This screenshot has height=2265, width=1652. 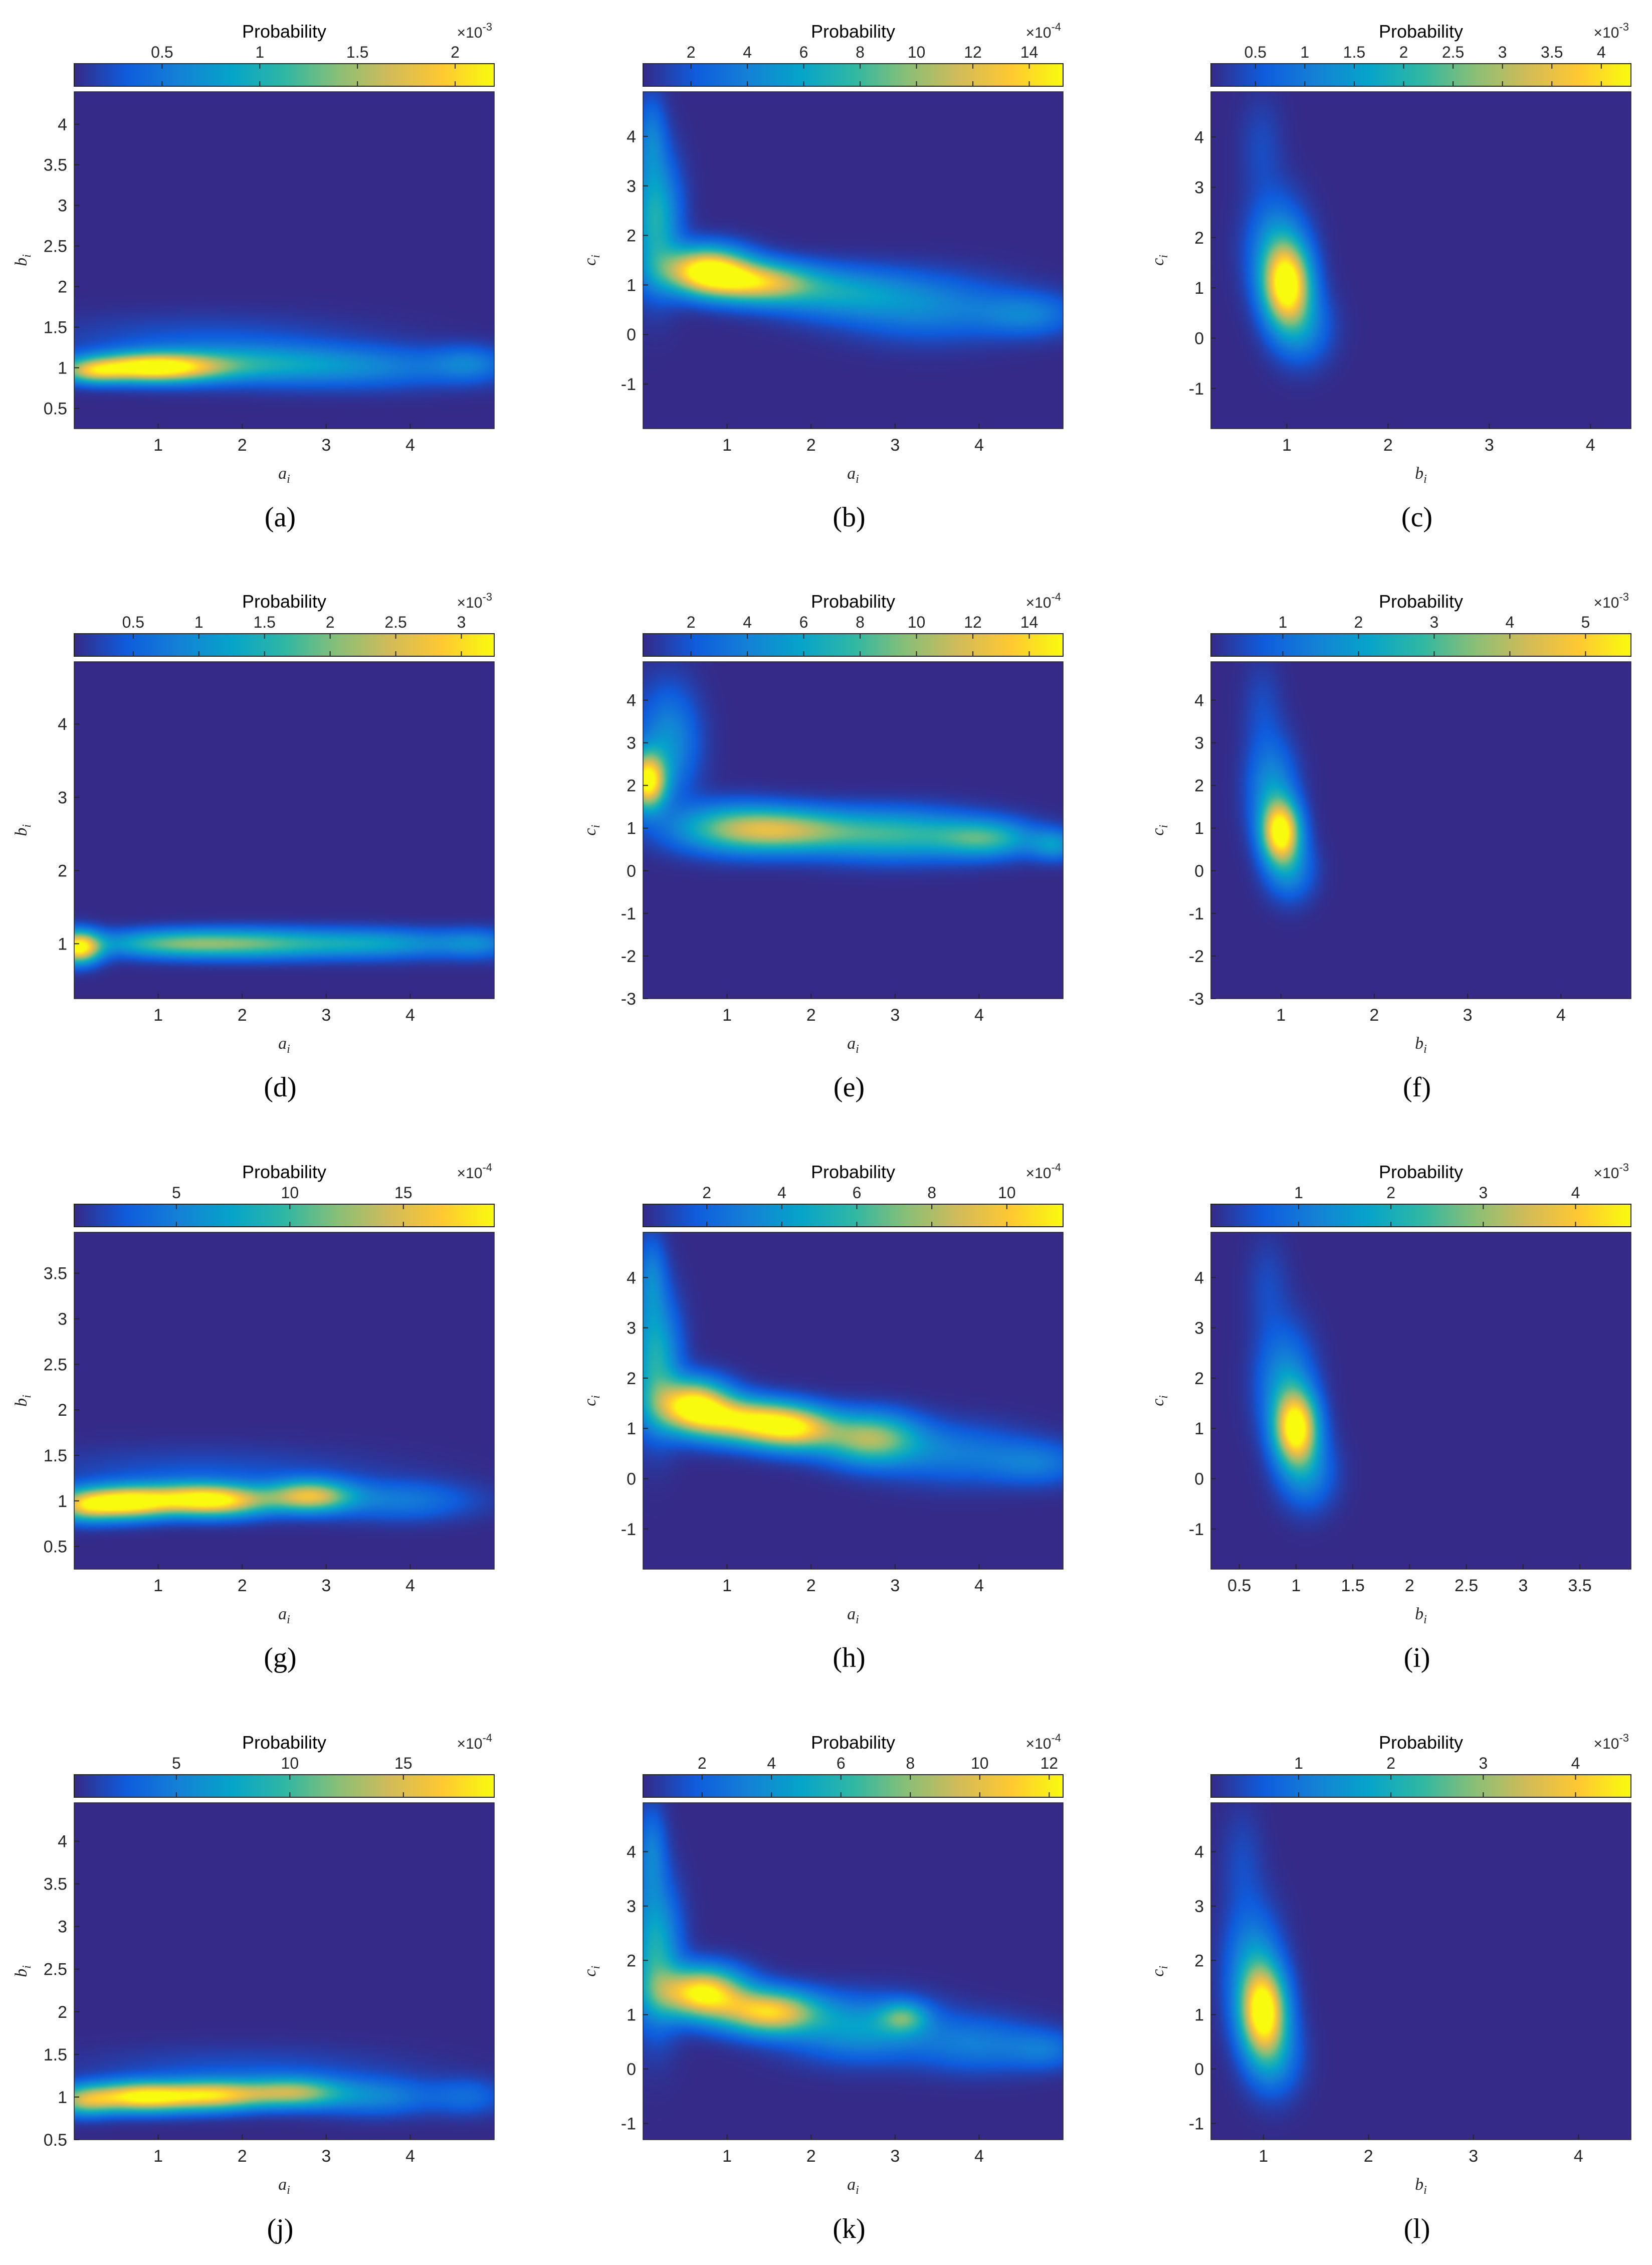 What do you see at coordinates (280, 1657) in the screenshot?
I see `subfigure-caption: (g)` at bounding box center [280, 1657].